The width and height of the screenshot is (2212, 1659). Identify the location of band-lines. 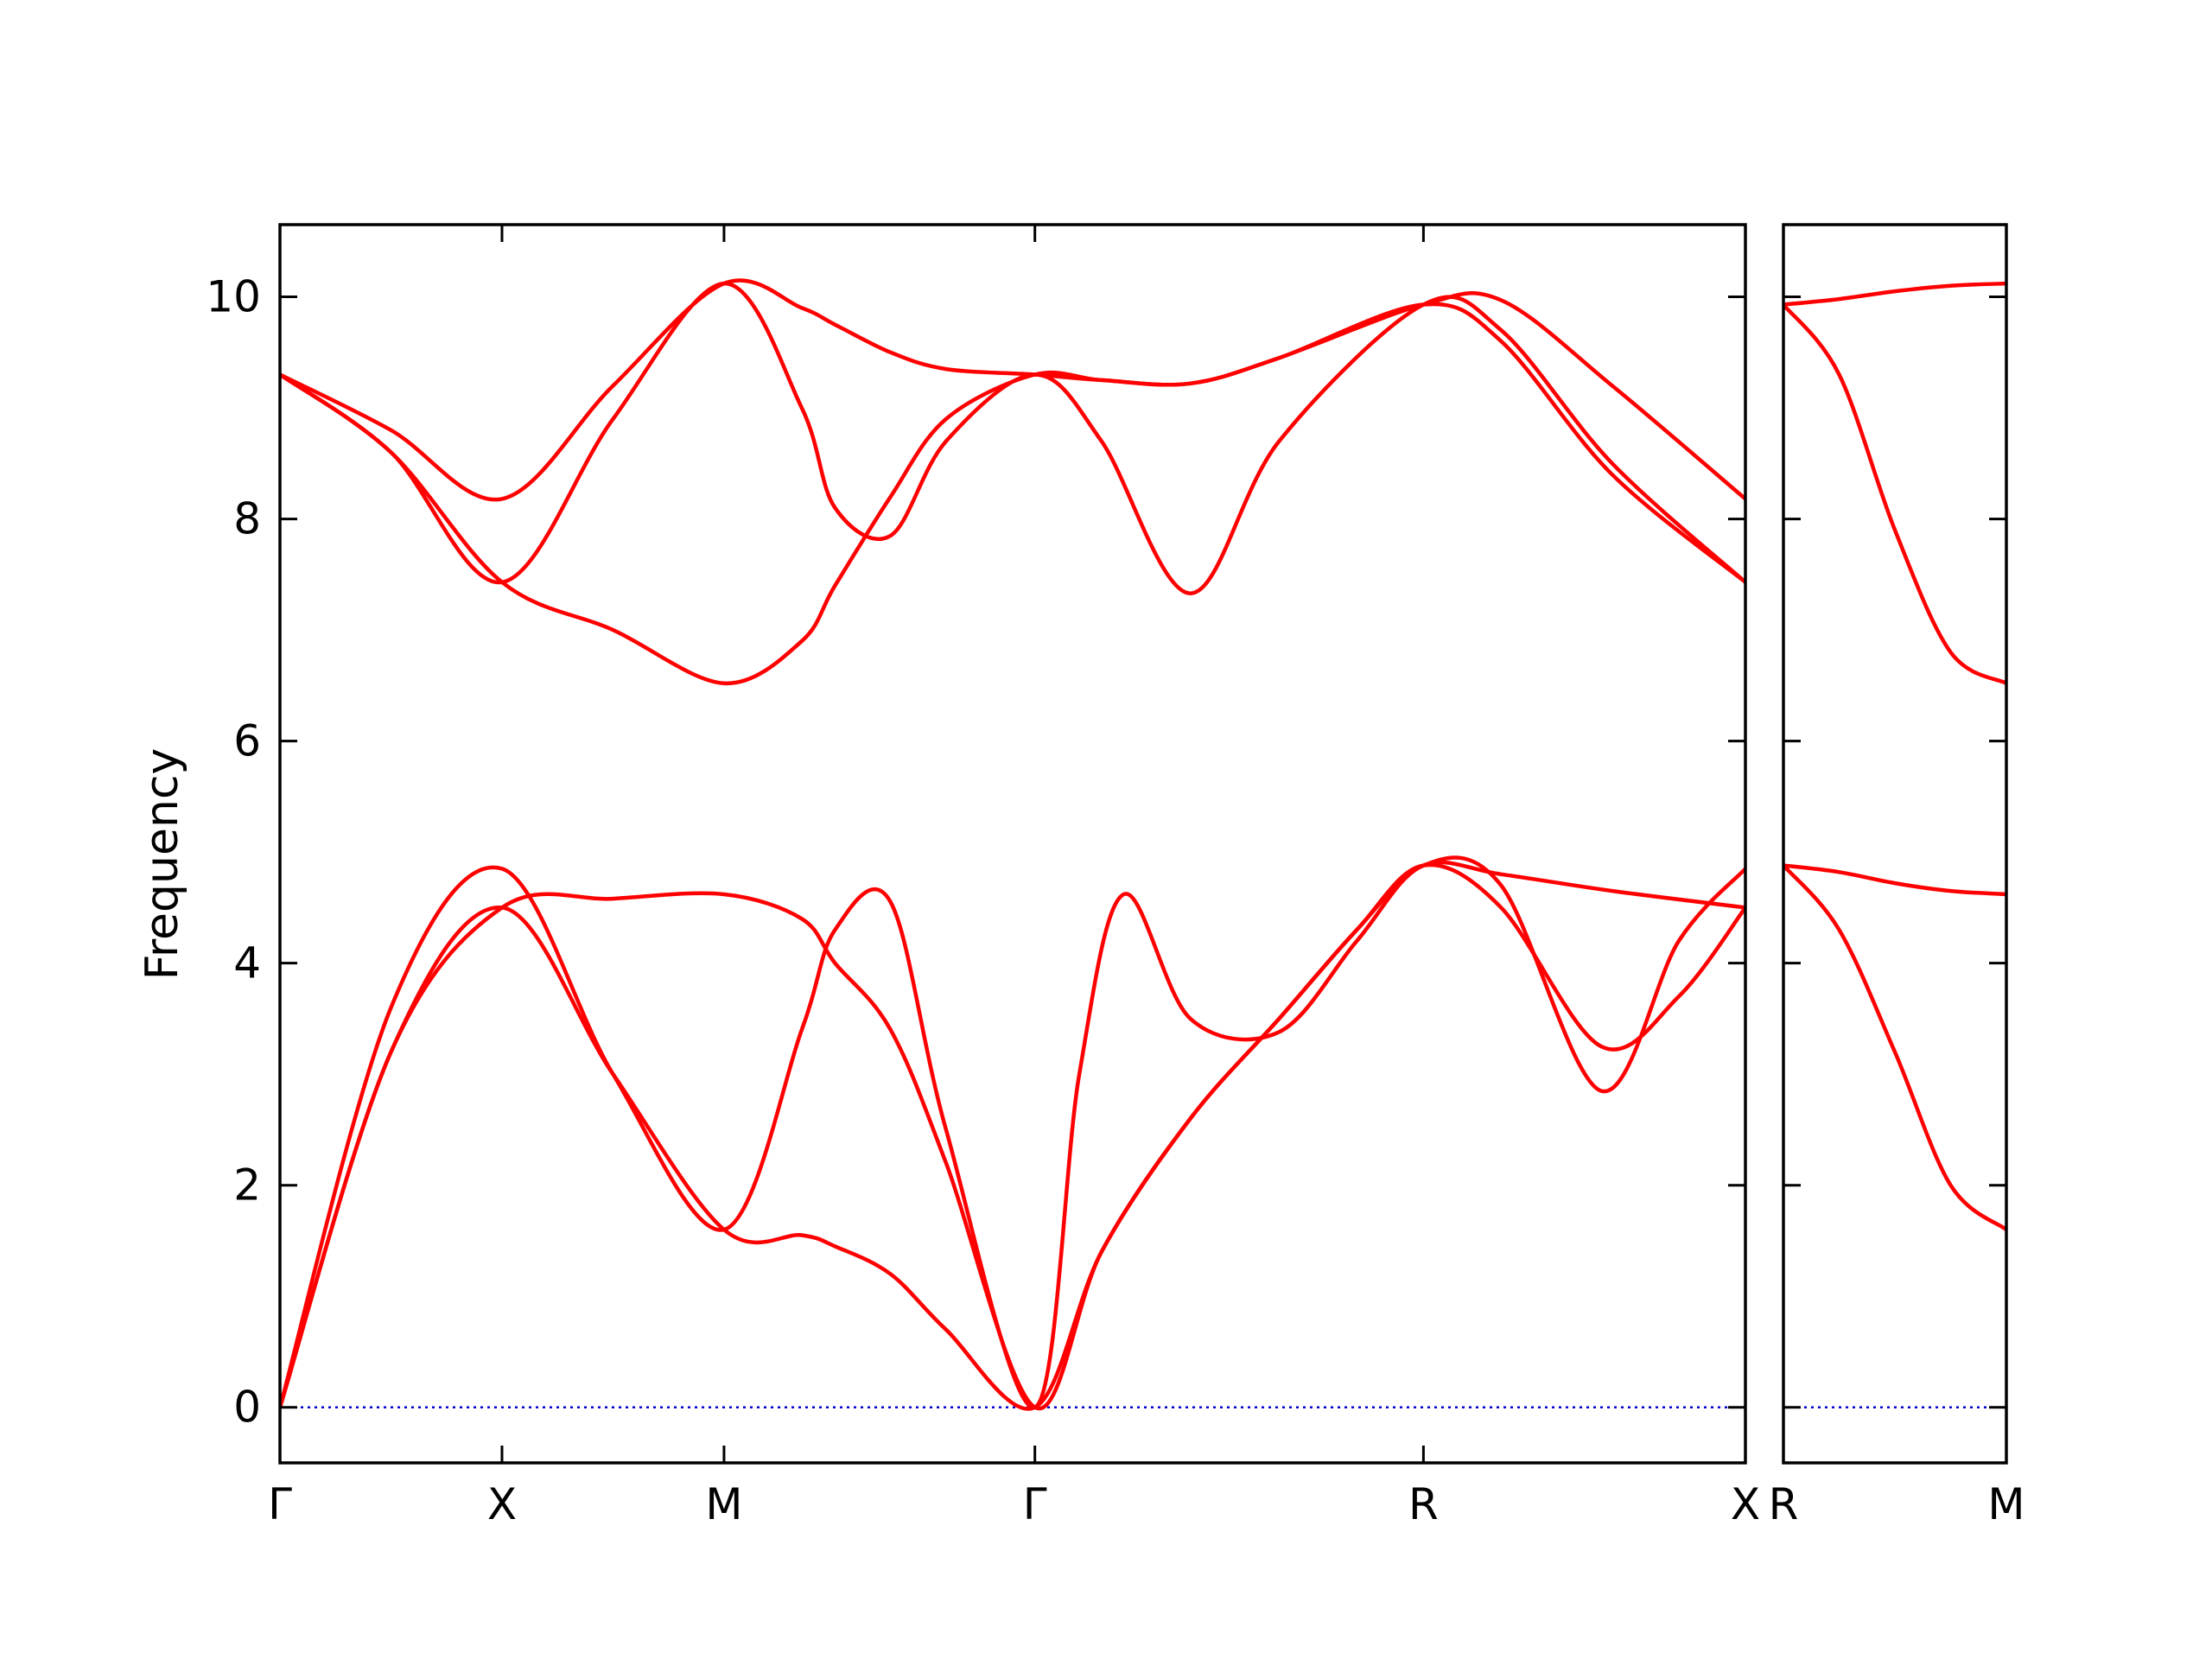
(1894, 756).